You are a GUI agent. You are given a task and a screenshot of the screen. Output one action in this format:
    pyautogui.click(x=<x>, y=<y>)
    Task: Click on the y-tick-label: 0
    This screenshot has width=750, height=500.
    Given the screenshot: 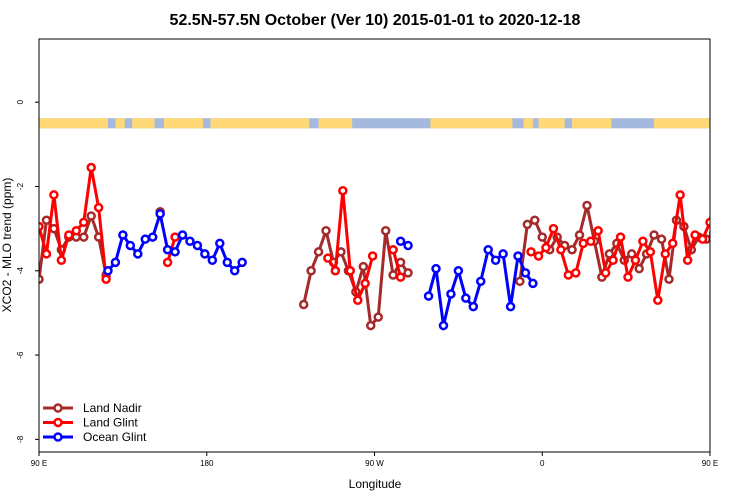 What is the action you would take?
    pyautogui.click(x=20, y=101)
    